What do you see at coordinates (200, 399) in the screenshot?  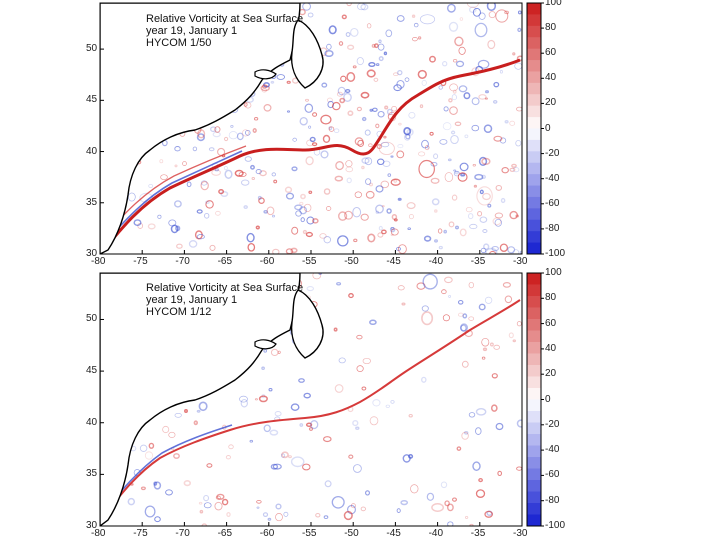 I see `north-america-landmass-bottom` at bounding box center [200, 399].